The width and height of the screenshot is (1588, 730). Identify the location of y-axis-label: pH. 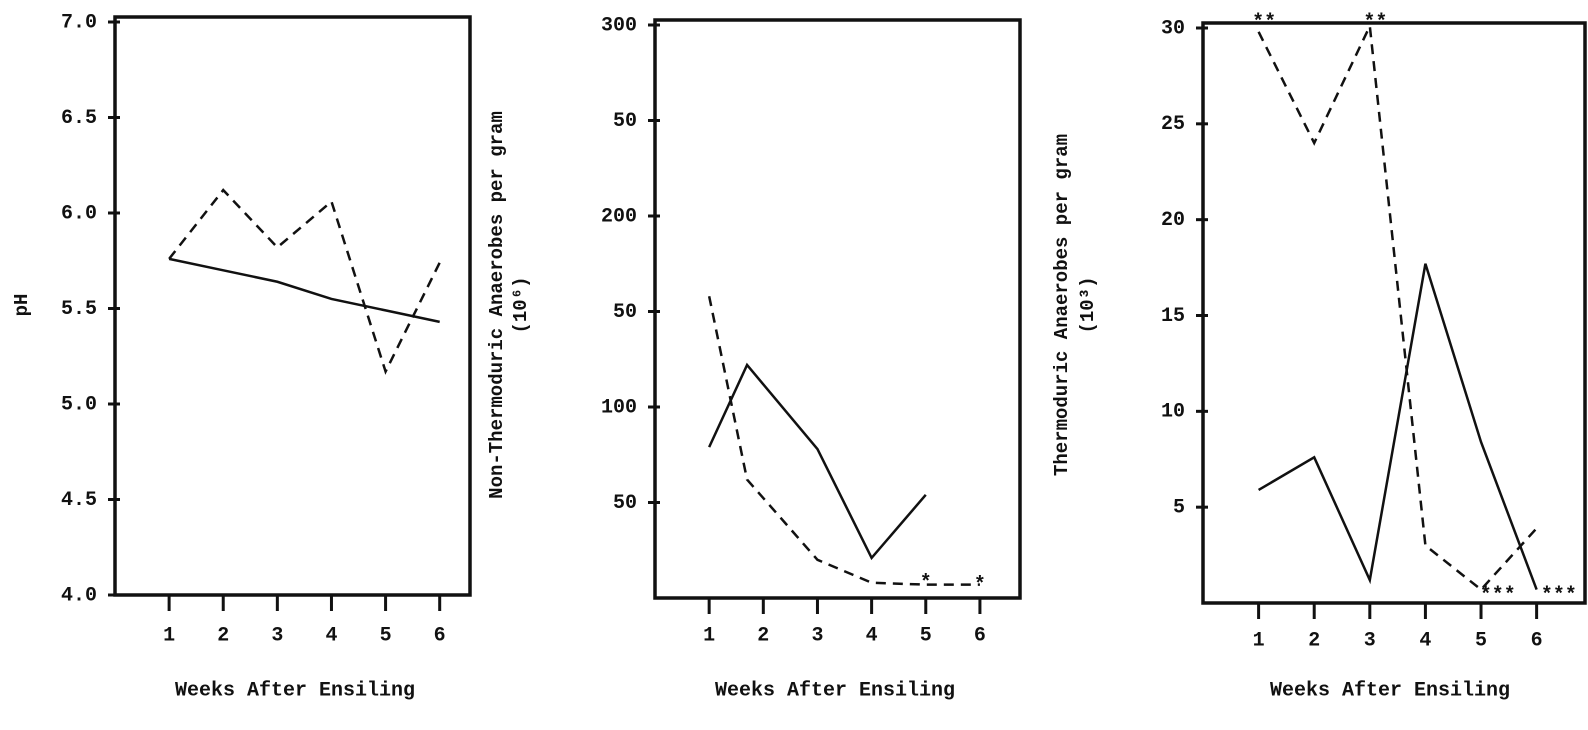
(22, 305).